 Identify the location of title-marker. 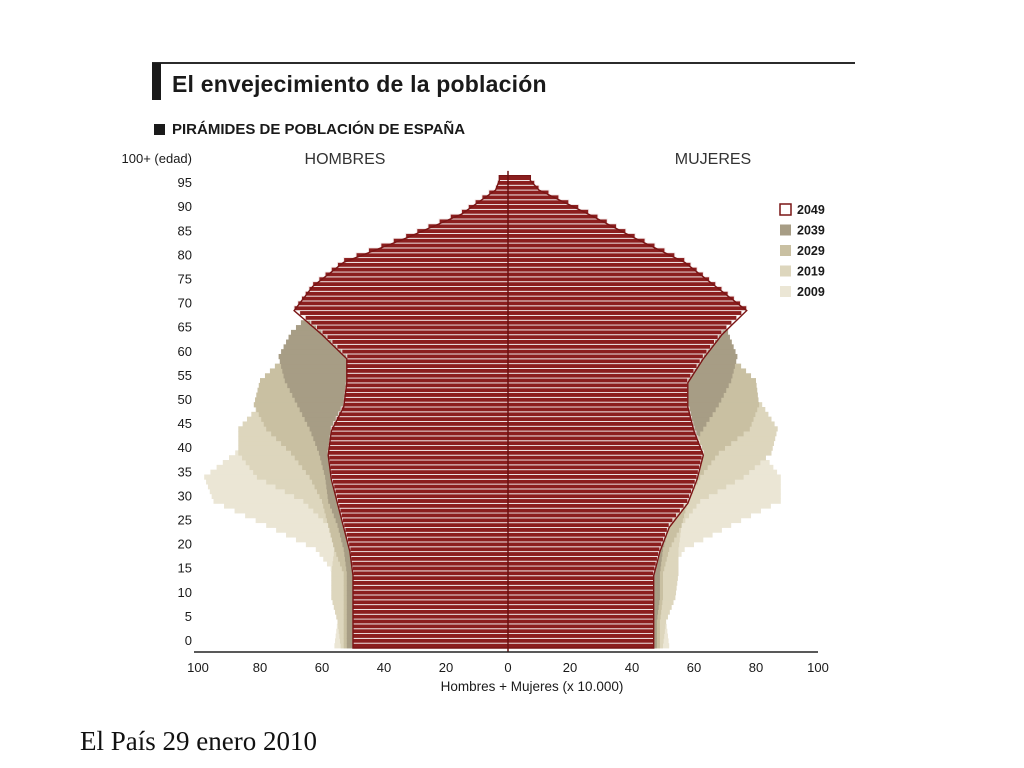
(156, 81).